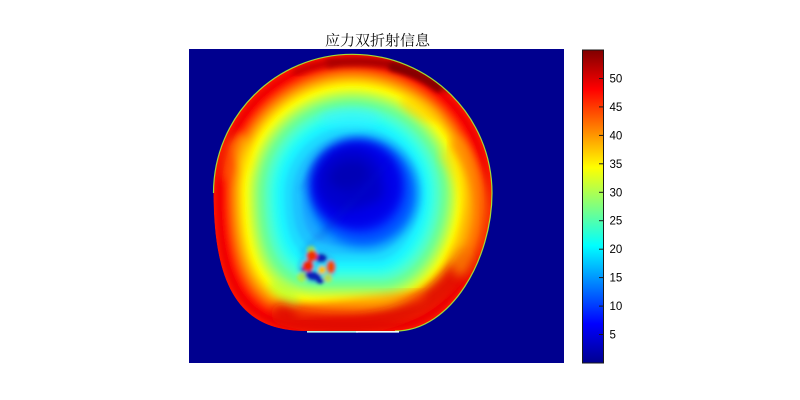  Describe the element at coordinates (616, 136) in the screenshot. I see `svg-text: 40` at that location.